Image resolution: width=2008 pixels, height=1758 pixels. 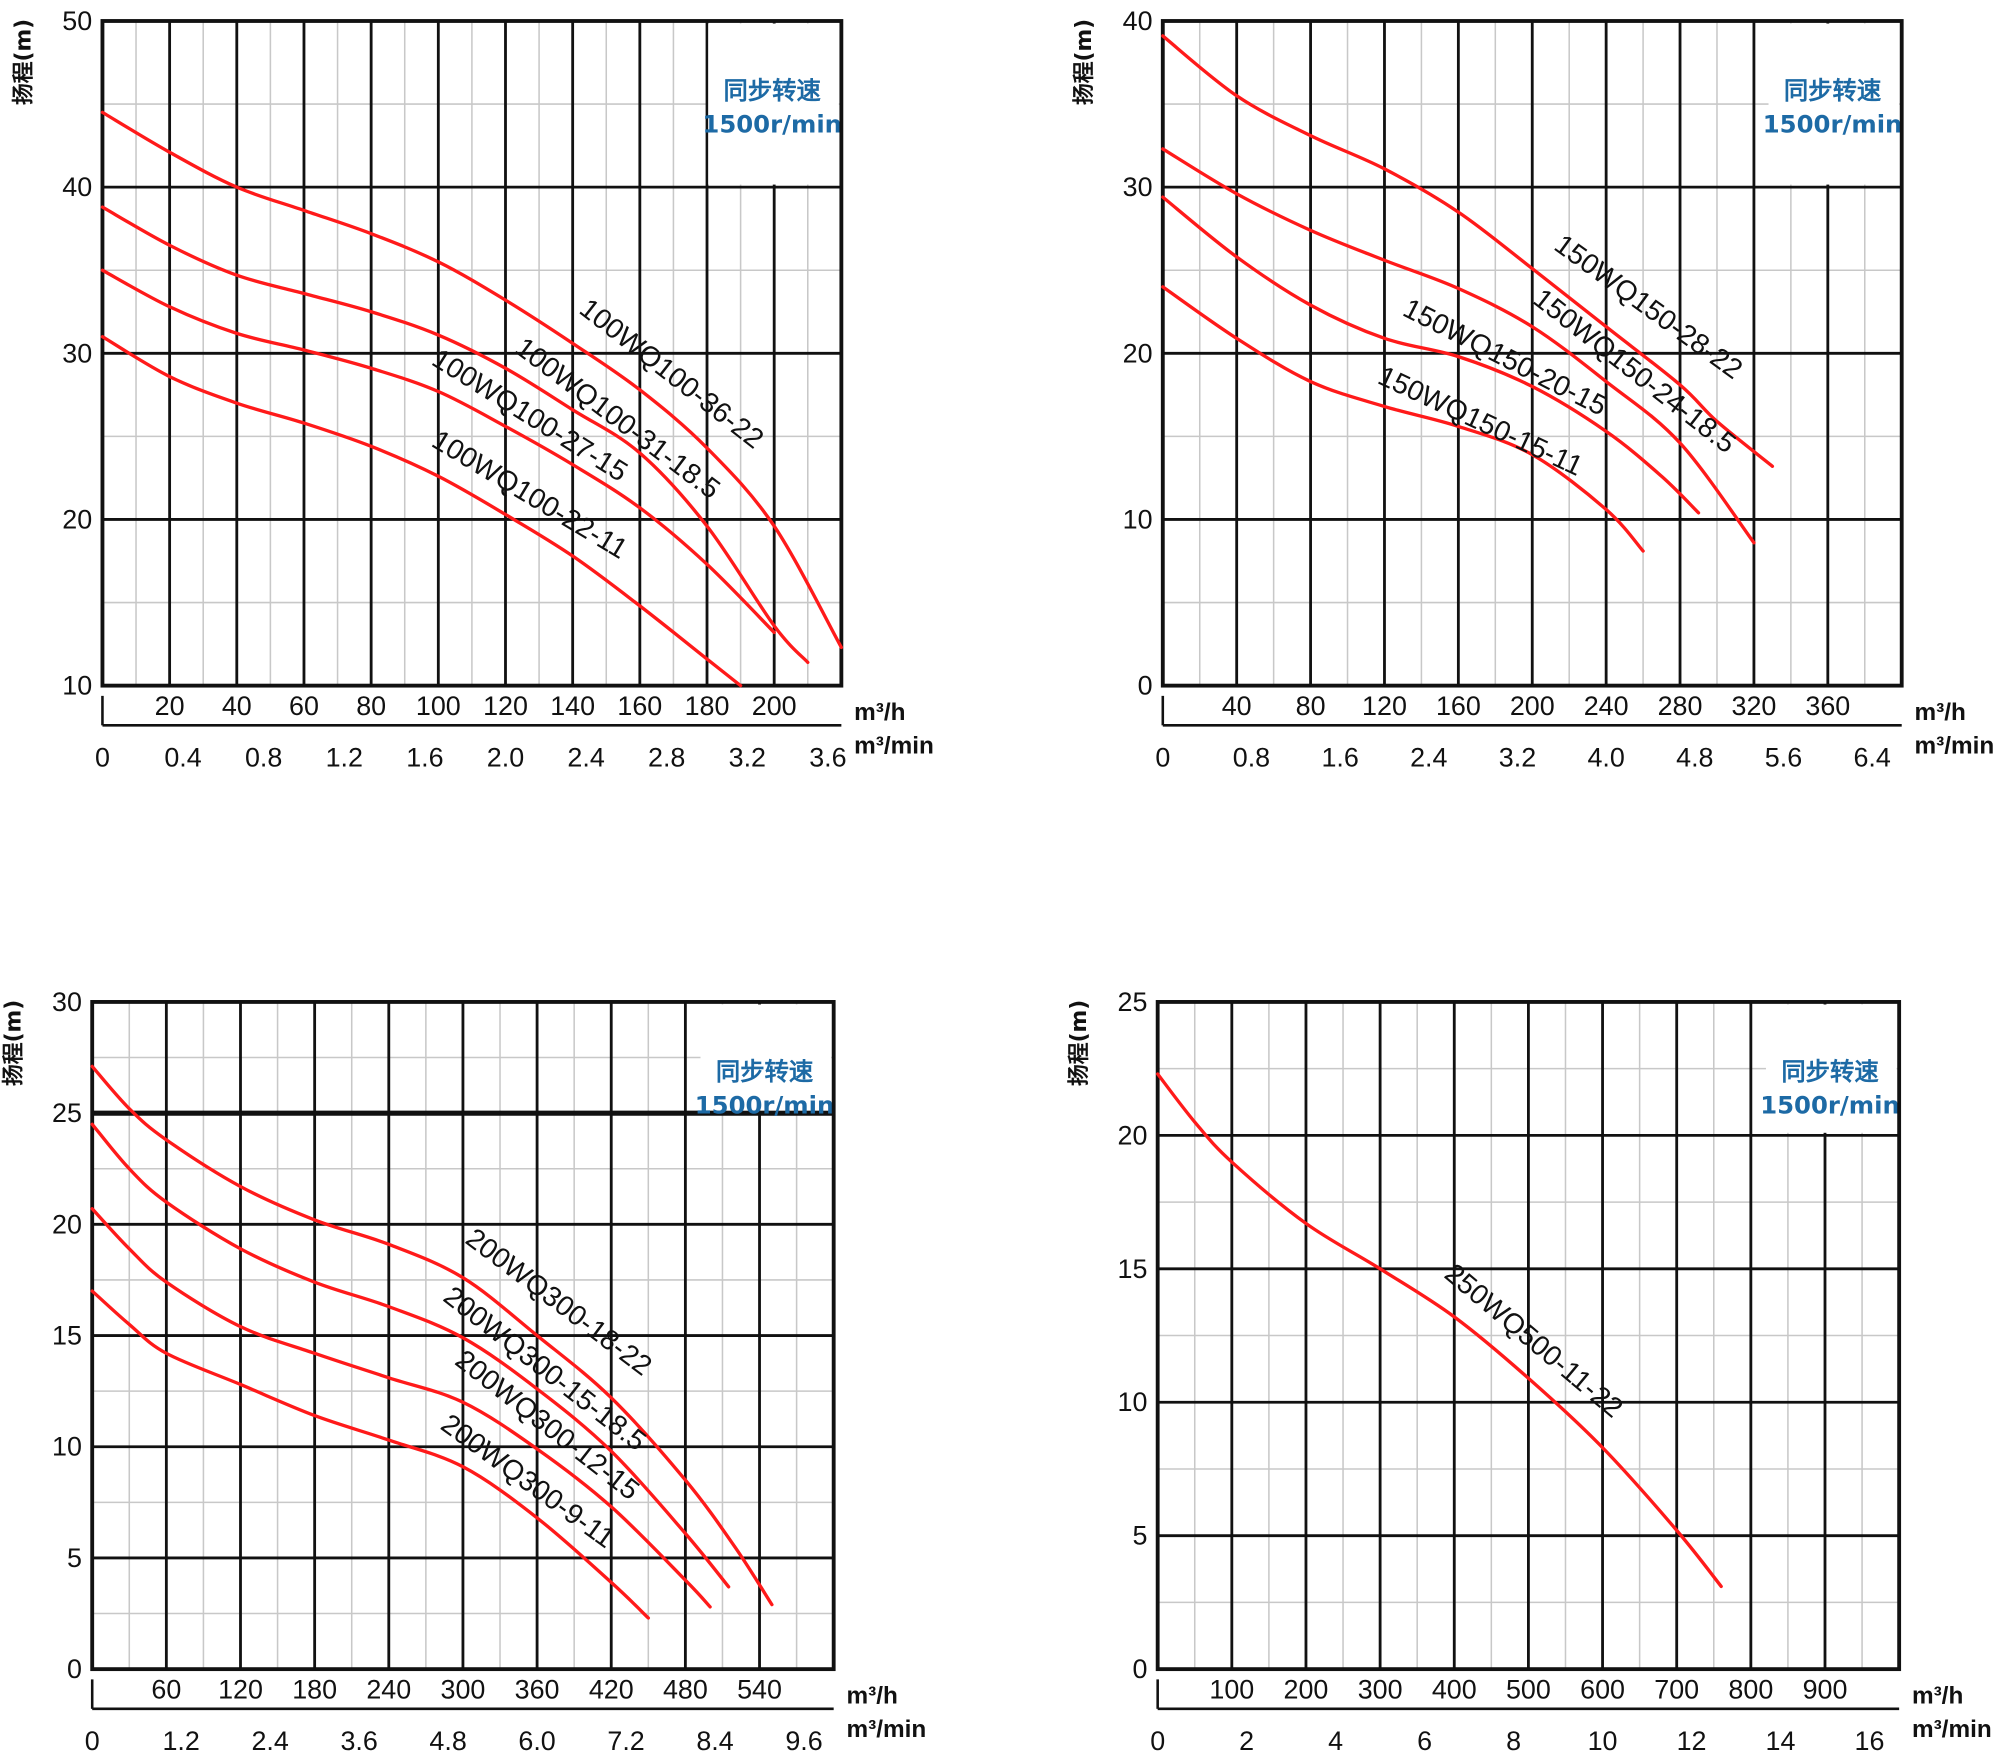 I want to click on y-tick-label: 25, so click(x=67, y=1113).